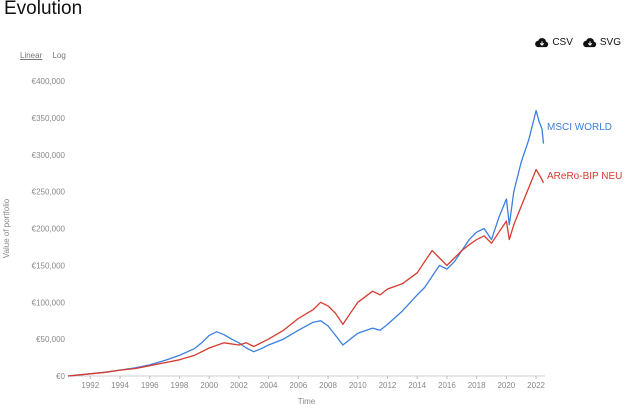 Image resolution: width=627 pixels, height=412 pixels. I want to click on download-svg-button: SVG, so click(602, 42).